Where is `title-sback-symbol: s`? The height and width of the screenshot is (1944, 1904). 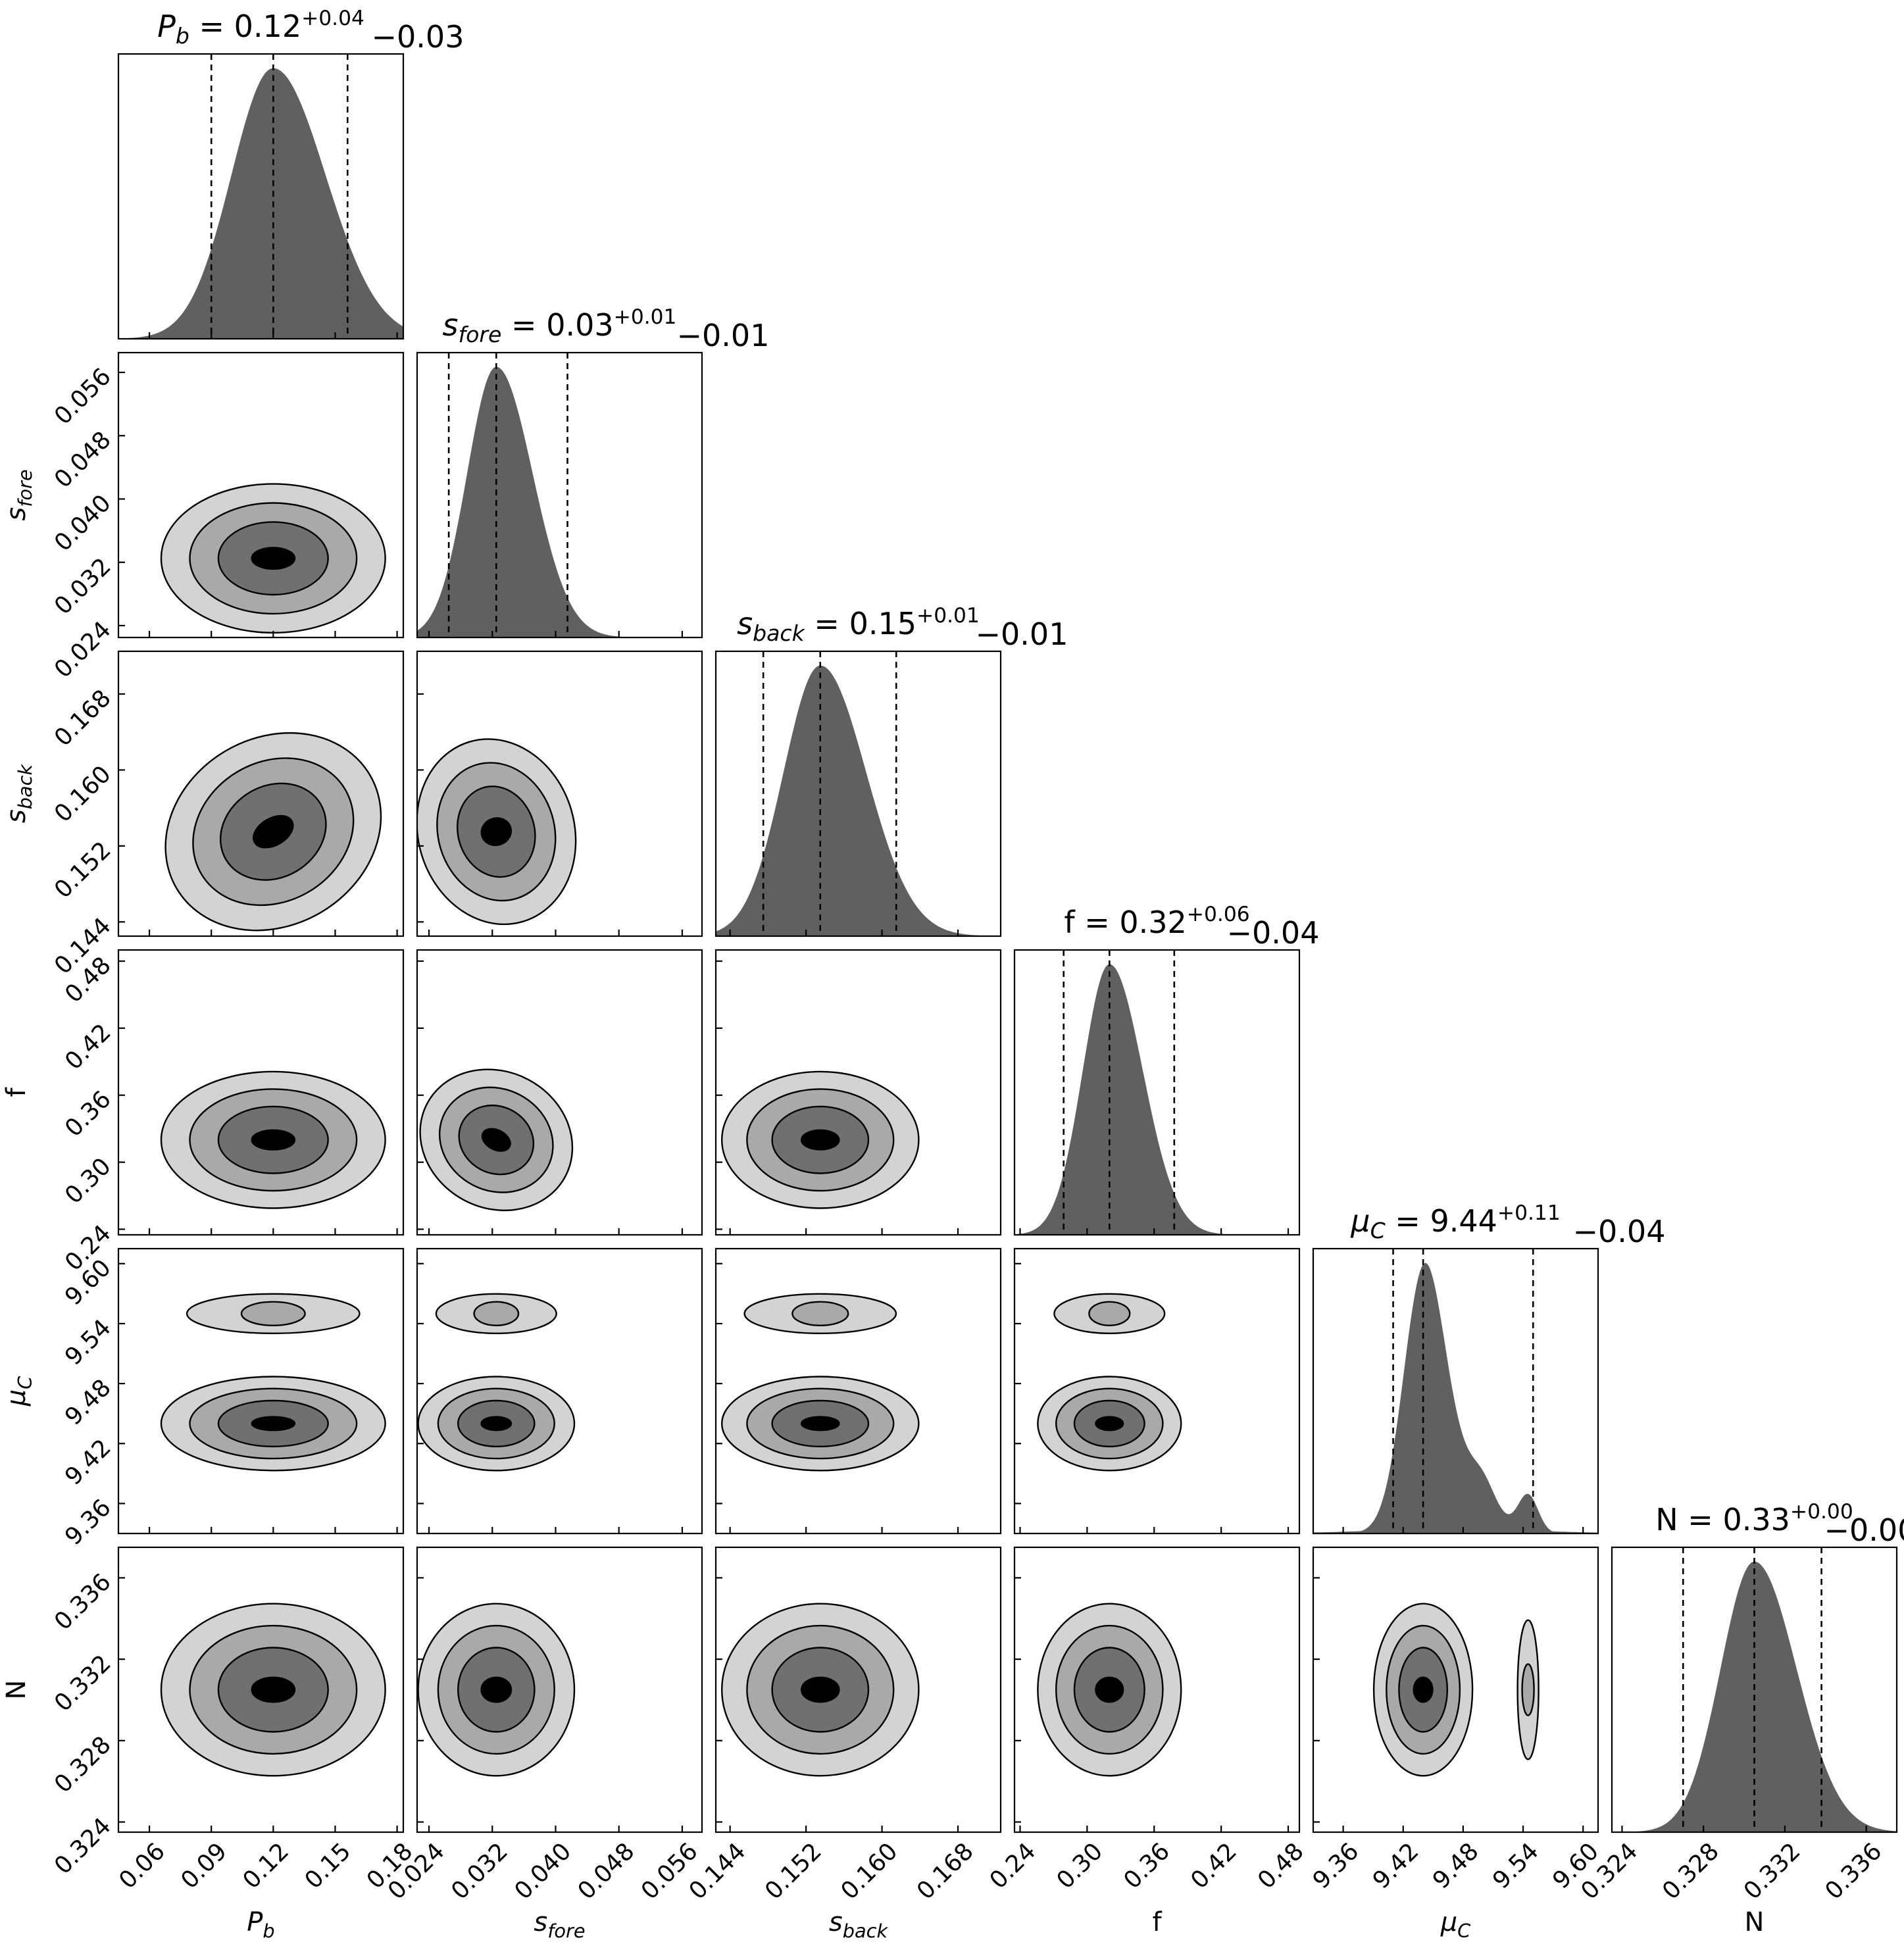 title-sback-symbol: s is located at coordinates (745, 623).